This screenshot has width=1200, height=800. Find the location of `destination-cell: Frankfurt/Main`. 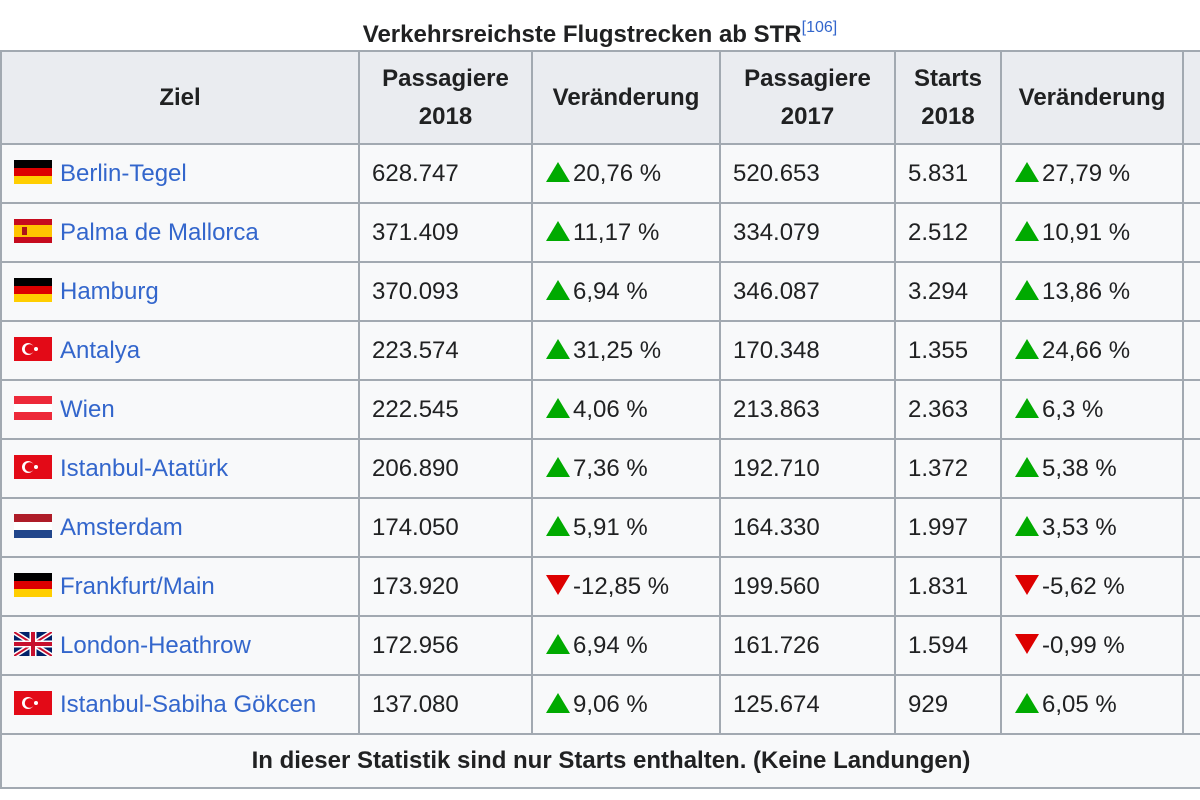

destination-cell: Frankfurt/Main is located at coordinates (180, 586).